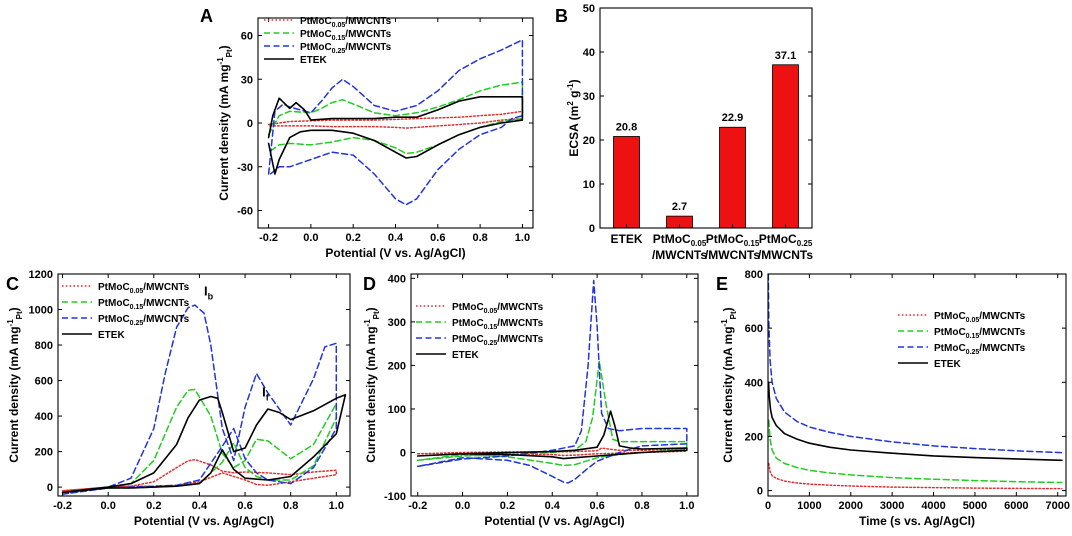 The image size is (1072, 536). Describe the element at coordinates (397, 323) in the screenshot. I see `y-tick-label: 300` at that location.